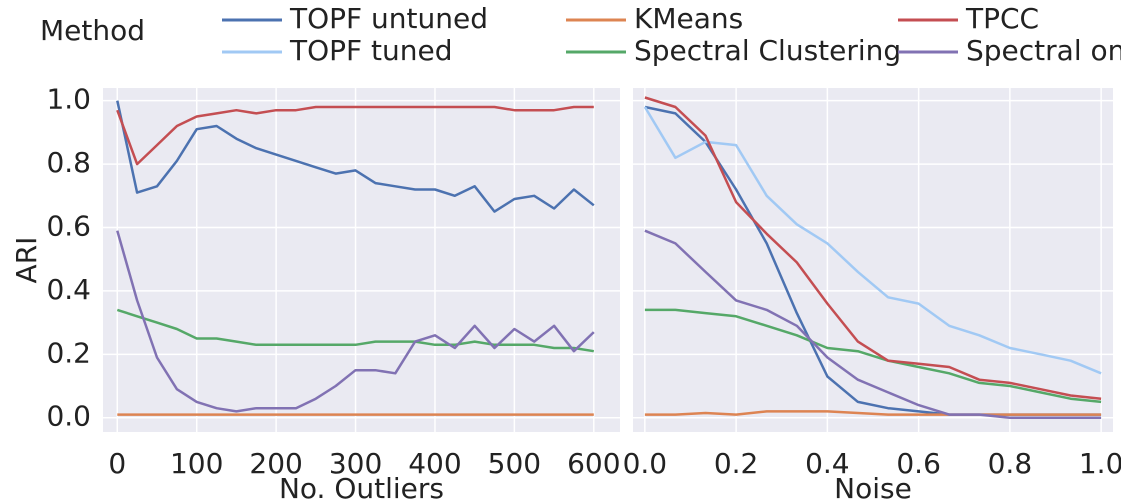 The width and height of the screenshot is (1121, 499). I want to click on y-tick-label: 0.8, so click(68, 162).